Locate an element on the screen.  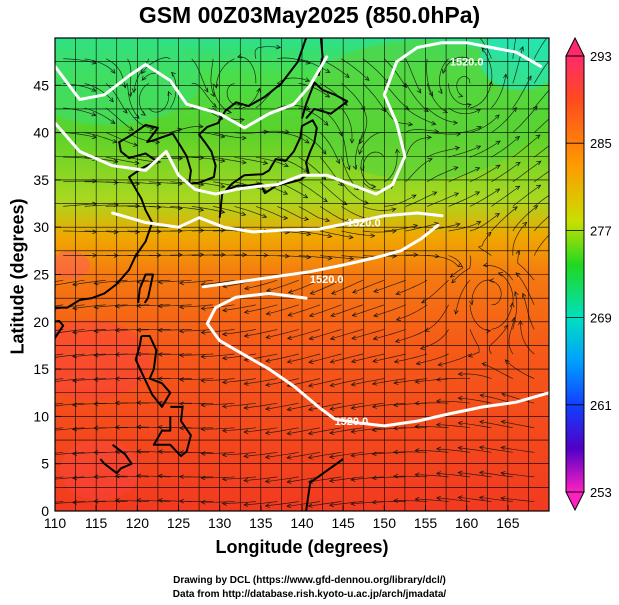
y-tick-label: 30 is located at coordinates (41, 227).